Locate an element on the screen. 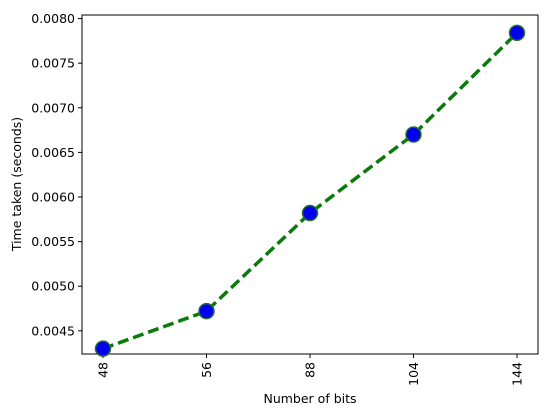 This screenshot has height=417, width=550. y-tick-label: 0.0070 is located at coordinates (53, 107).